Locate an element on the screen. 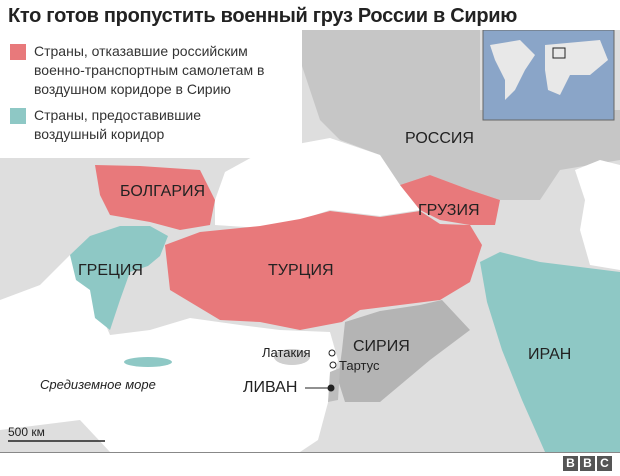 This screenshot has width=620, height=476. label-lebanon: ЛИВАН is located at coordinates (270, 387).